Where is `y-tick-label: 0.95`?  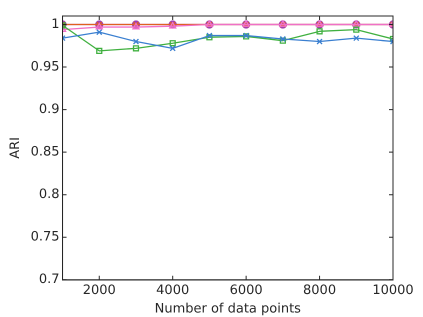
y-tick-label: 0.95 is located at coordinates (45, 66).